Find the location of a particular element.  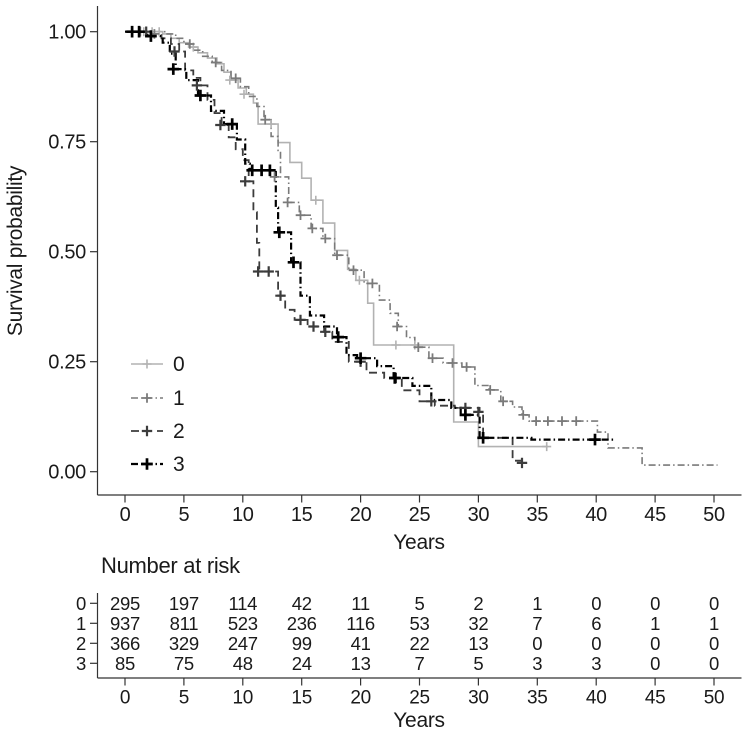

risk-count: 85 is located at coordinates (125, 663).